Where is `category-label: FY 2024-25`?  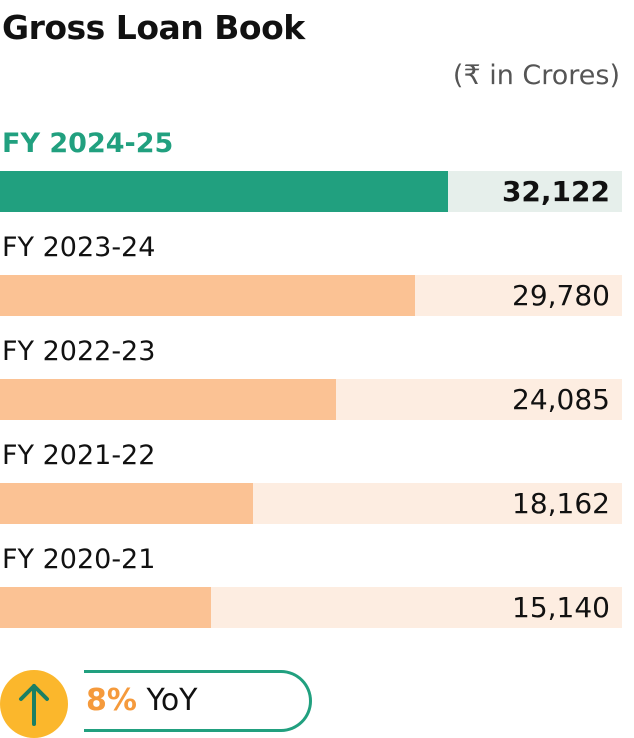
category-label: FY 2024-25 is located at coordinates (88, 143).